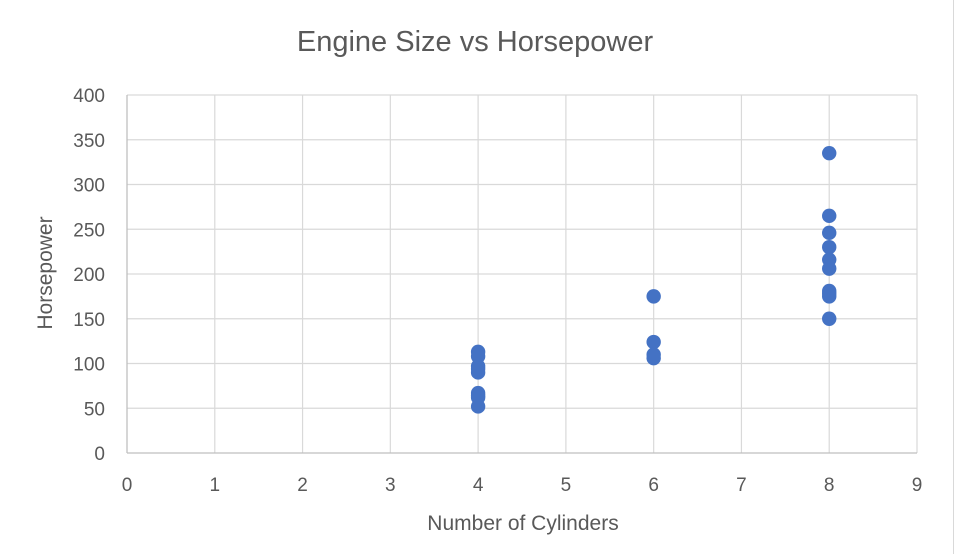 This screenshot has width=956, height=559. I want to click on x-tick-labels: 0 1 2 3 4 5 6 7 8 9, so click(522, 485).